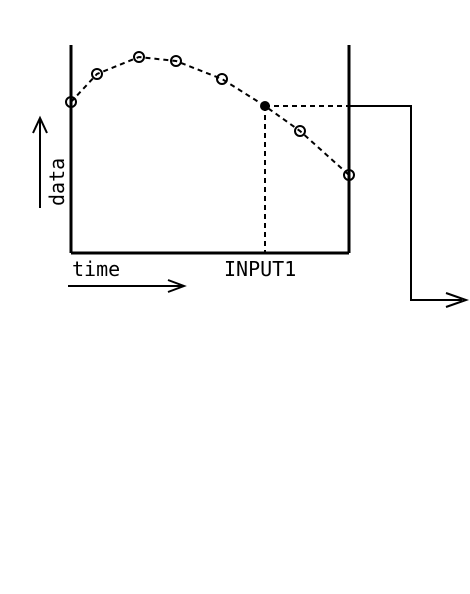 The height and width of the screenshot is (594, 470). Describe the element at coordinates (57, 182) in the screenshot. I see `y-axis-label: data` at that location.